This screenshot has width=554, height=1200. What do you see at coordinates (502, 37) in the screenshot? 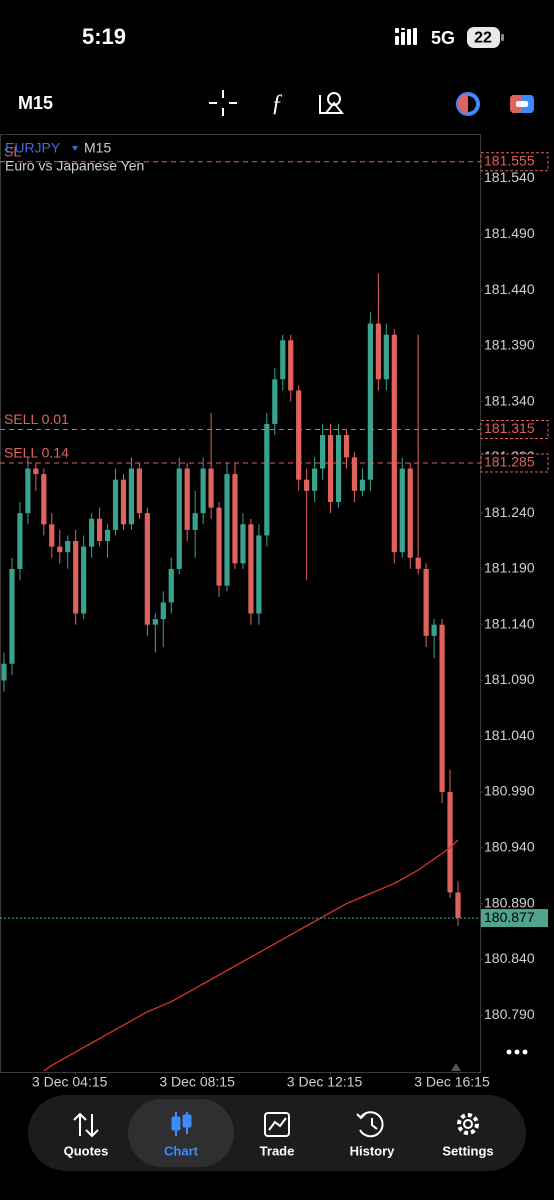
I see `battery-tip` at bounding box center [502, 37].